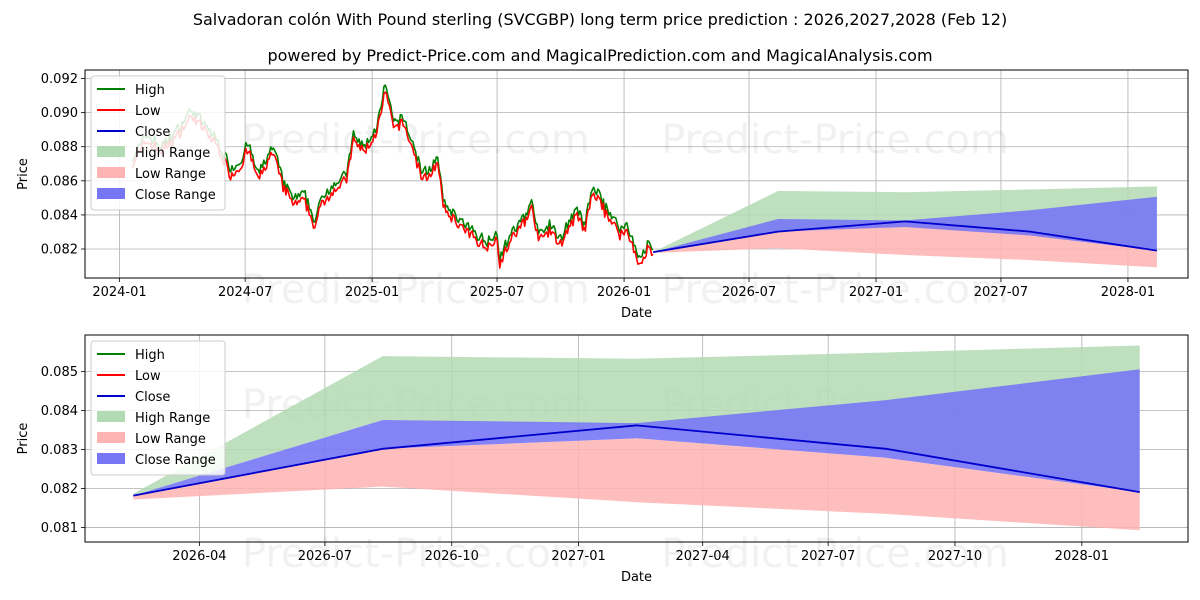  Describe the element at coordinates (452, 556) in the screenshot. I see `x-tick-label: 2026-10` at that location.